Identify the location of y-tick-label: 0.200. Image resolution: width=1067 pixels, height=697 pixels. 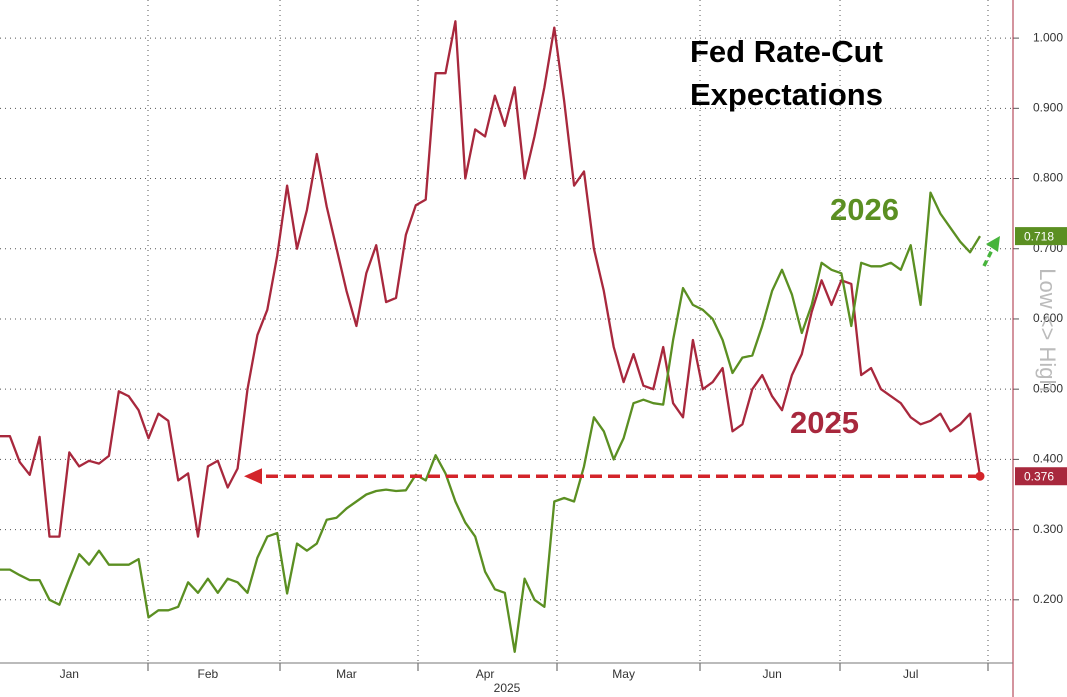
(1048, 599).